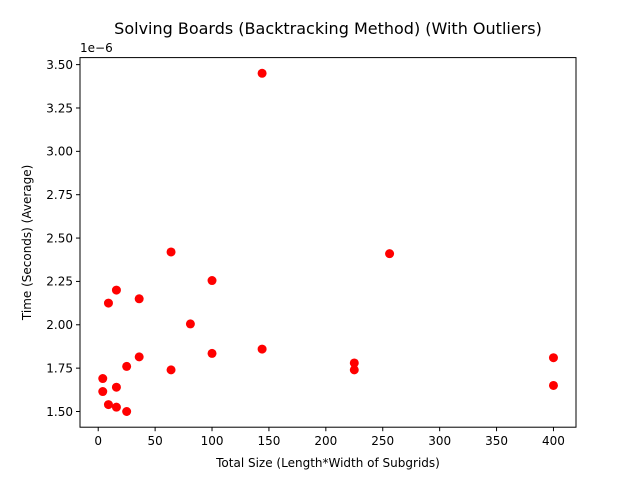 The height and width of the screenshot is (480, 640). I want to click on y-axis-label: Time (Seconds) (Average), so click(27, 243).